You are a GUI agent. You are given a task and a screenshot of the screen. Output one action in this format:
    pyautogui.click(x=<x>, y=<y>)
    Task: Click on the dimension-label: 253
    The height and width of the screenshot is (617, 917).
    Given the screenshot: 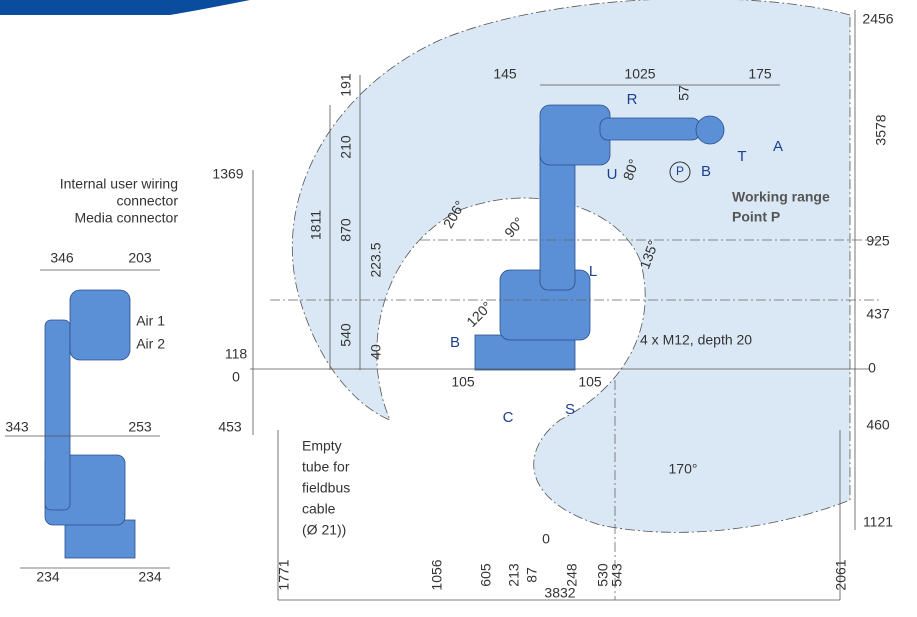 What is the action you would take?
    pyautogui.click(x=140, y=427)
    